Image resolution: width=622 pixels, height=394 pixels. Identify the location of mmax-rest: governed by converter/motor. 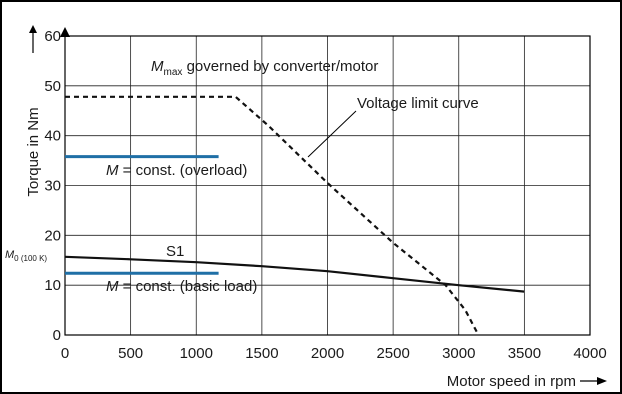
(280, 66).